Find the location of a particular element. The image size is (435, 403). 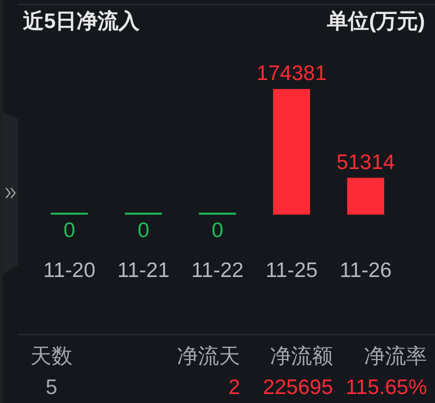

text: 5 is located at coordinates (51, 388).